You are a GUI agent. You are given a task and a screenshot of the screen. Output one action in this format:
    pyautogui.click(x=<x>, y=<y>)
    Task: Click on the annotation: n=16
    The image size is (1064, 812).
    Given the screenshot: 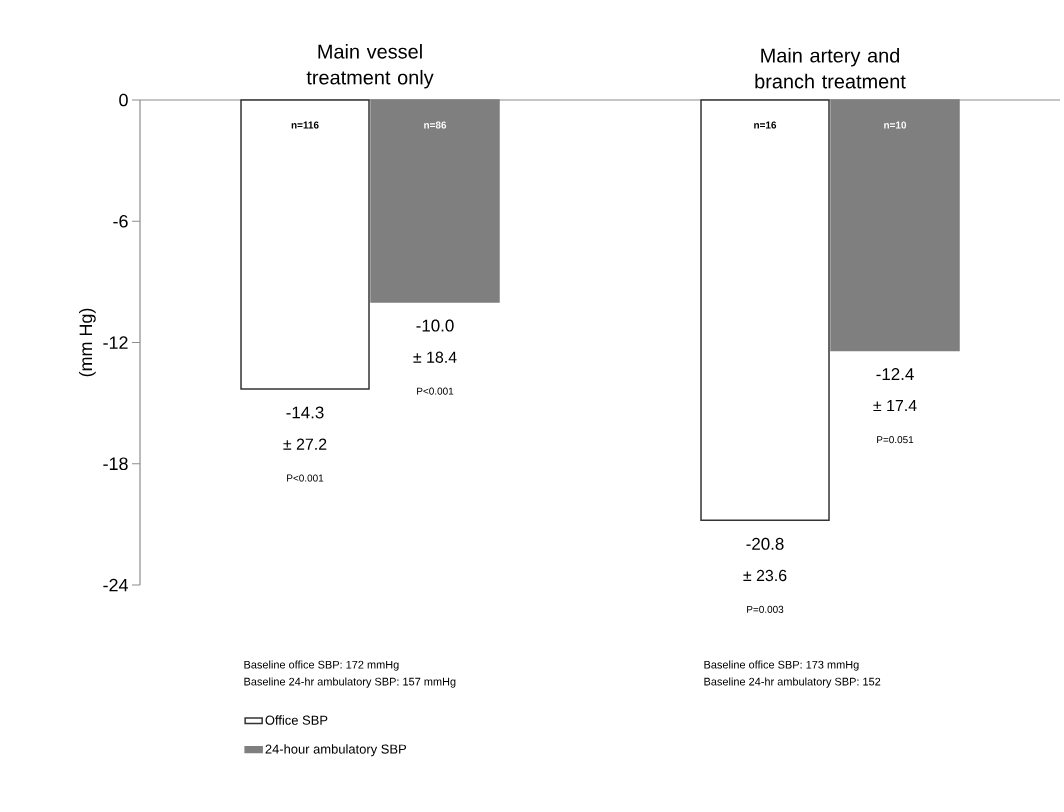 What is the action you would take?
    pyautogui.click(x=765, y=125)
    